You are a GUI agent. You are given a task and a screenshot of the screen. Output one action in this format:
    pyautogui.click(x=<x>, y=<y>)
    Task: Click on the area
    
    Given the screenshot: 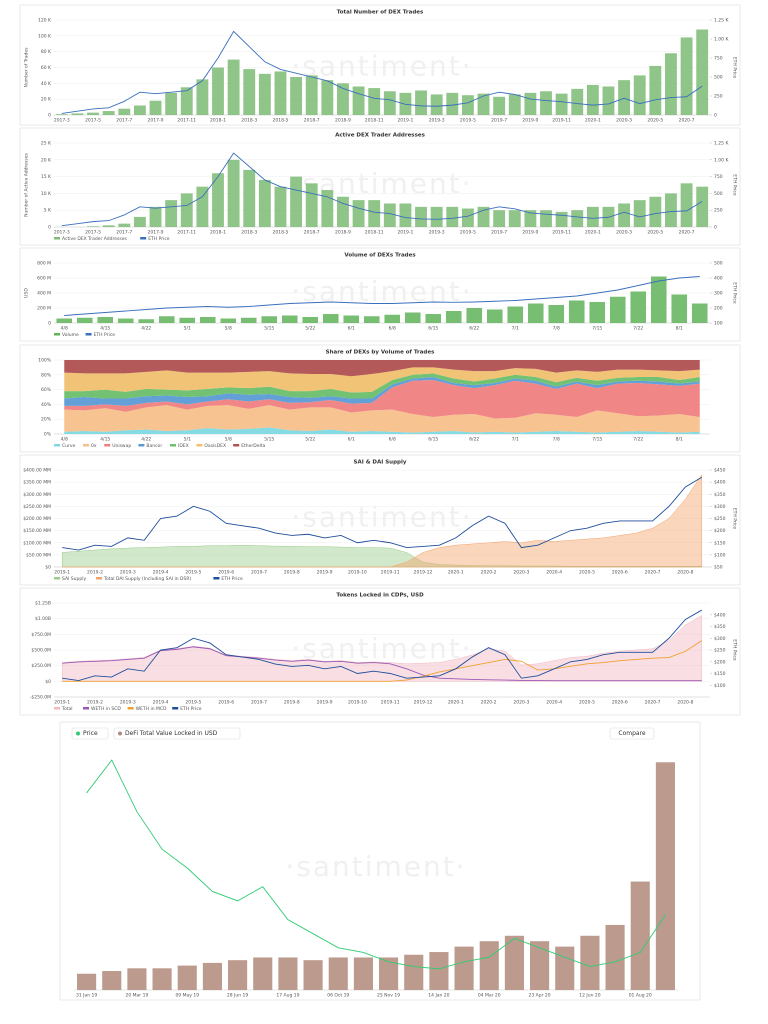 What is the action you would take?
    pyautogui.click(x=382, y=430)
    